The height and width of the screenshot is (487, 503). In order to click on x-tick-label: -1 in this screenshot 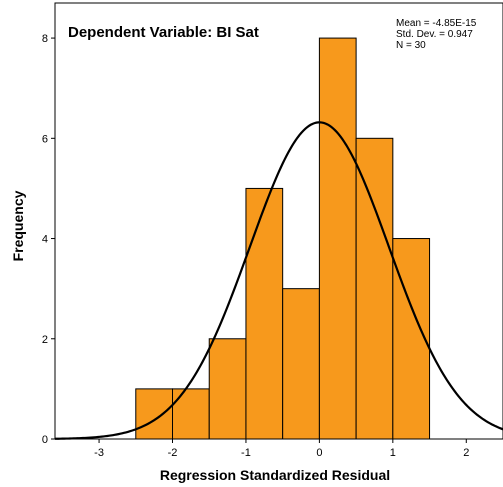, I will do `click(246, 453)`.